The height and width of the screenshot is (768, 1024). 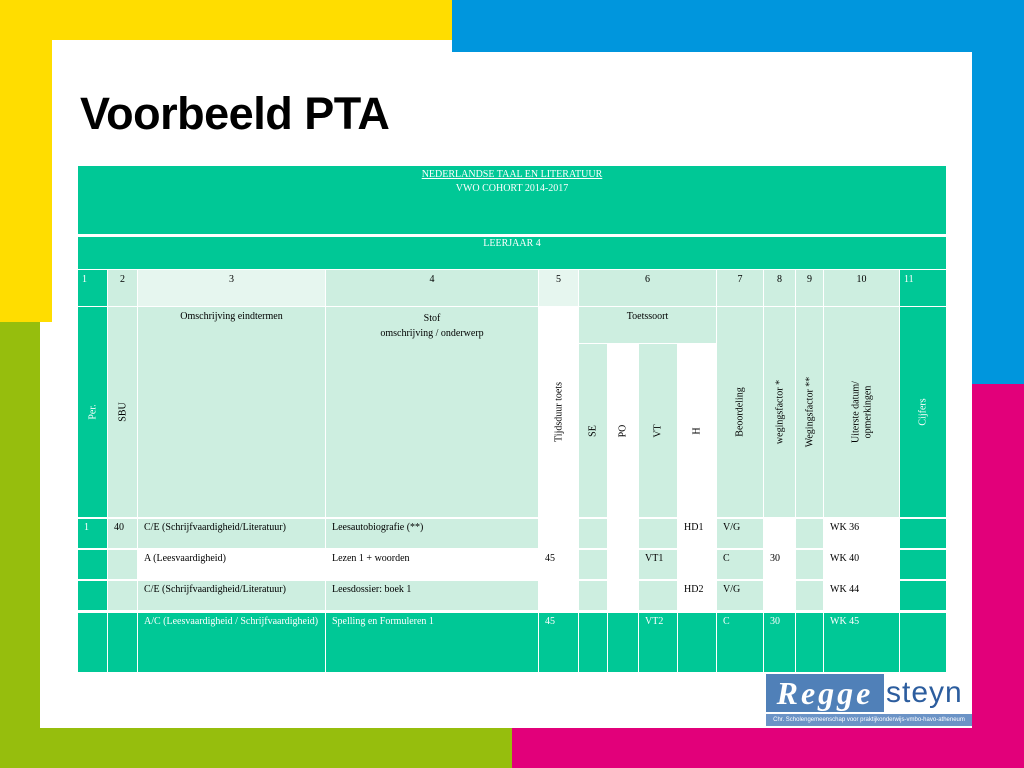 What do you see at coordinates (593, 430) in the screenshot?
I see `col-se-header: SE` at bounding box center [593, 430].